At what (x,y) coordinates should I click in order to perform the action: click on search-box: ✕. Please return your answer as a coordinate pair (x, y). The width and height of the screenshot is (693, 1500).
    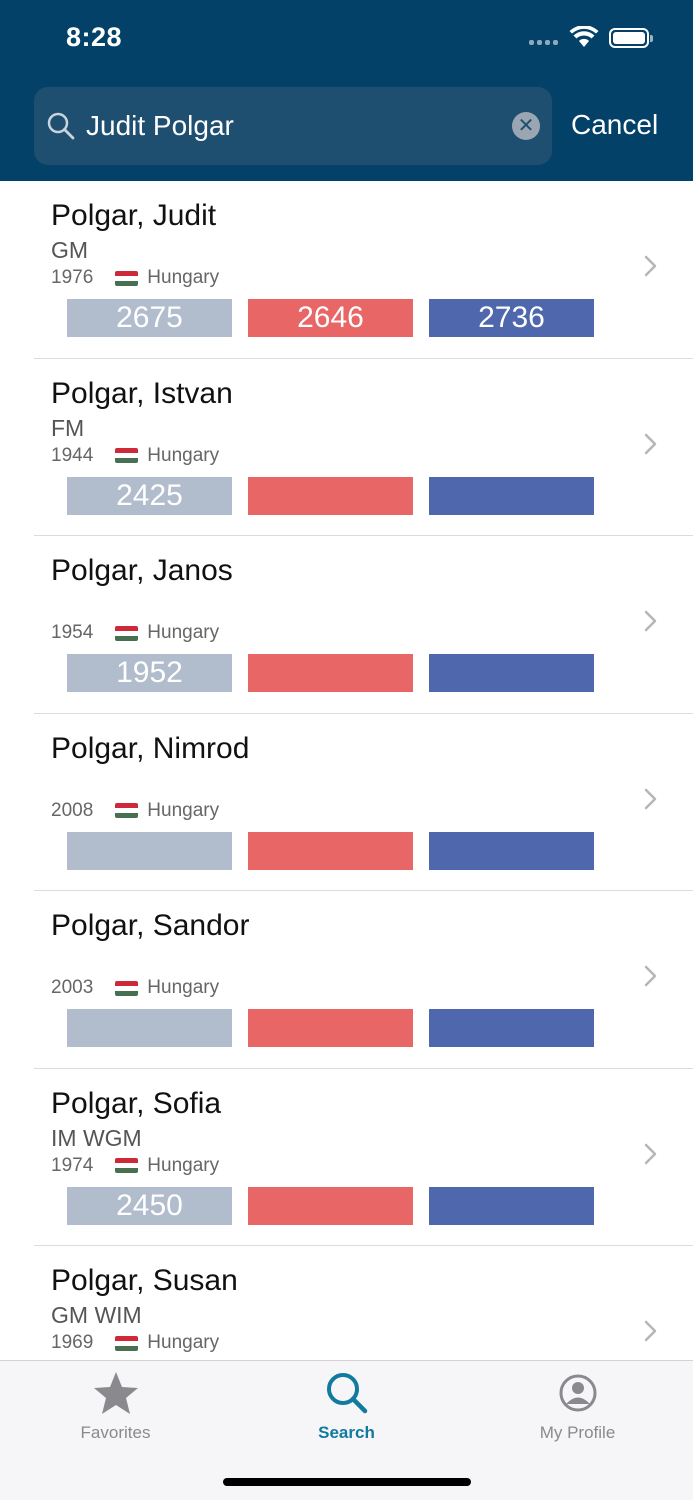
    Looking at the image, I should click on (293, 126).